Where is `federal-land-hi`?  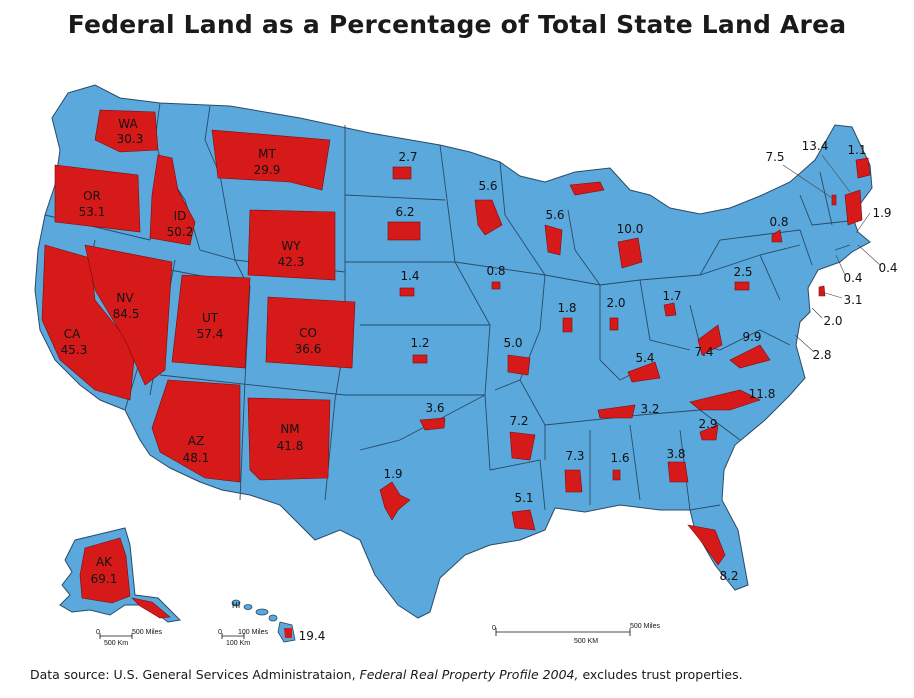 federal-land-hi is located at coordinates (288, 633).